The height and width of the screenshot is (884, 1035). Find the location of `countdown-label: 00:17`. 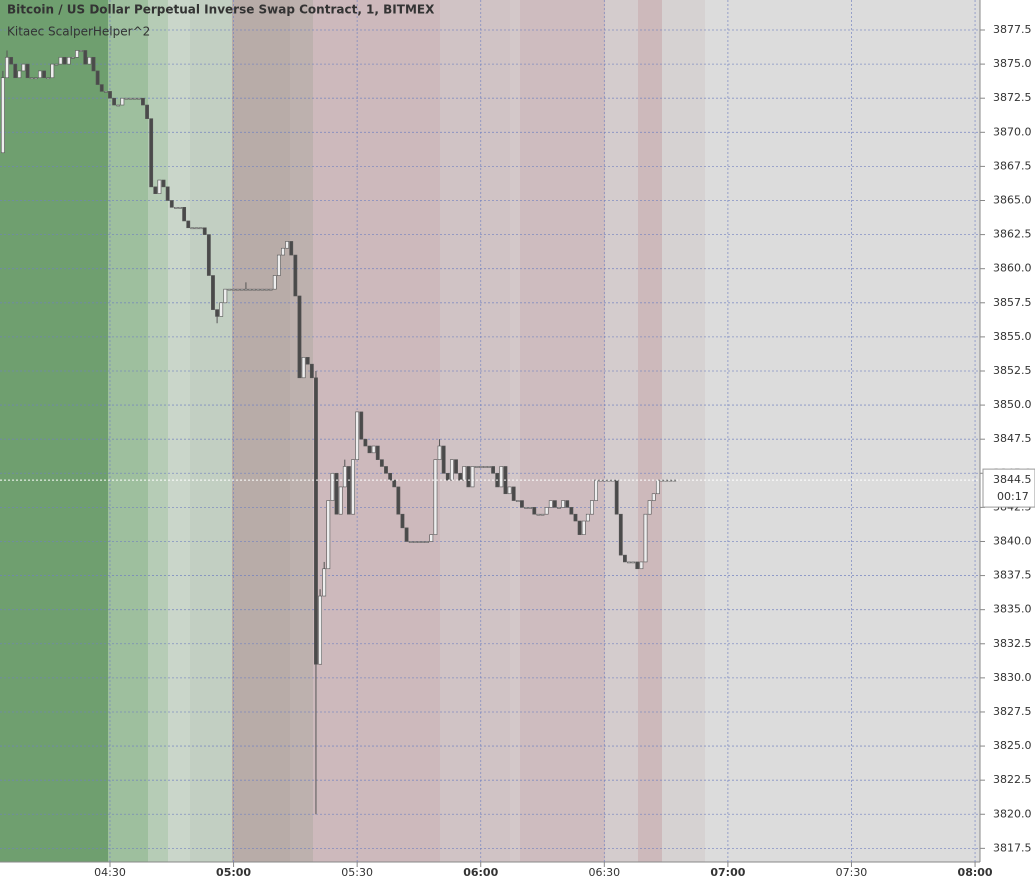

countdown-label: 00:17 is located at coordinates (1013, 496).